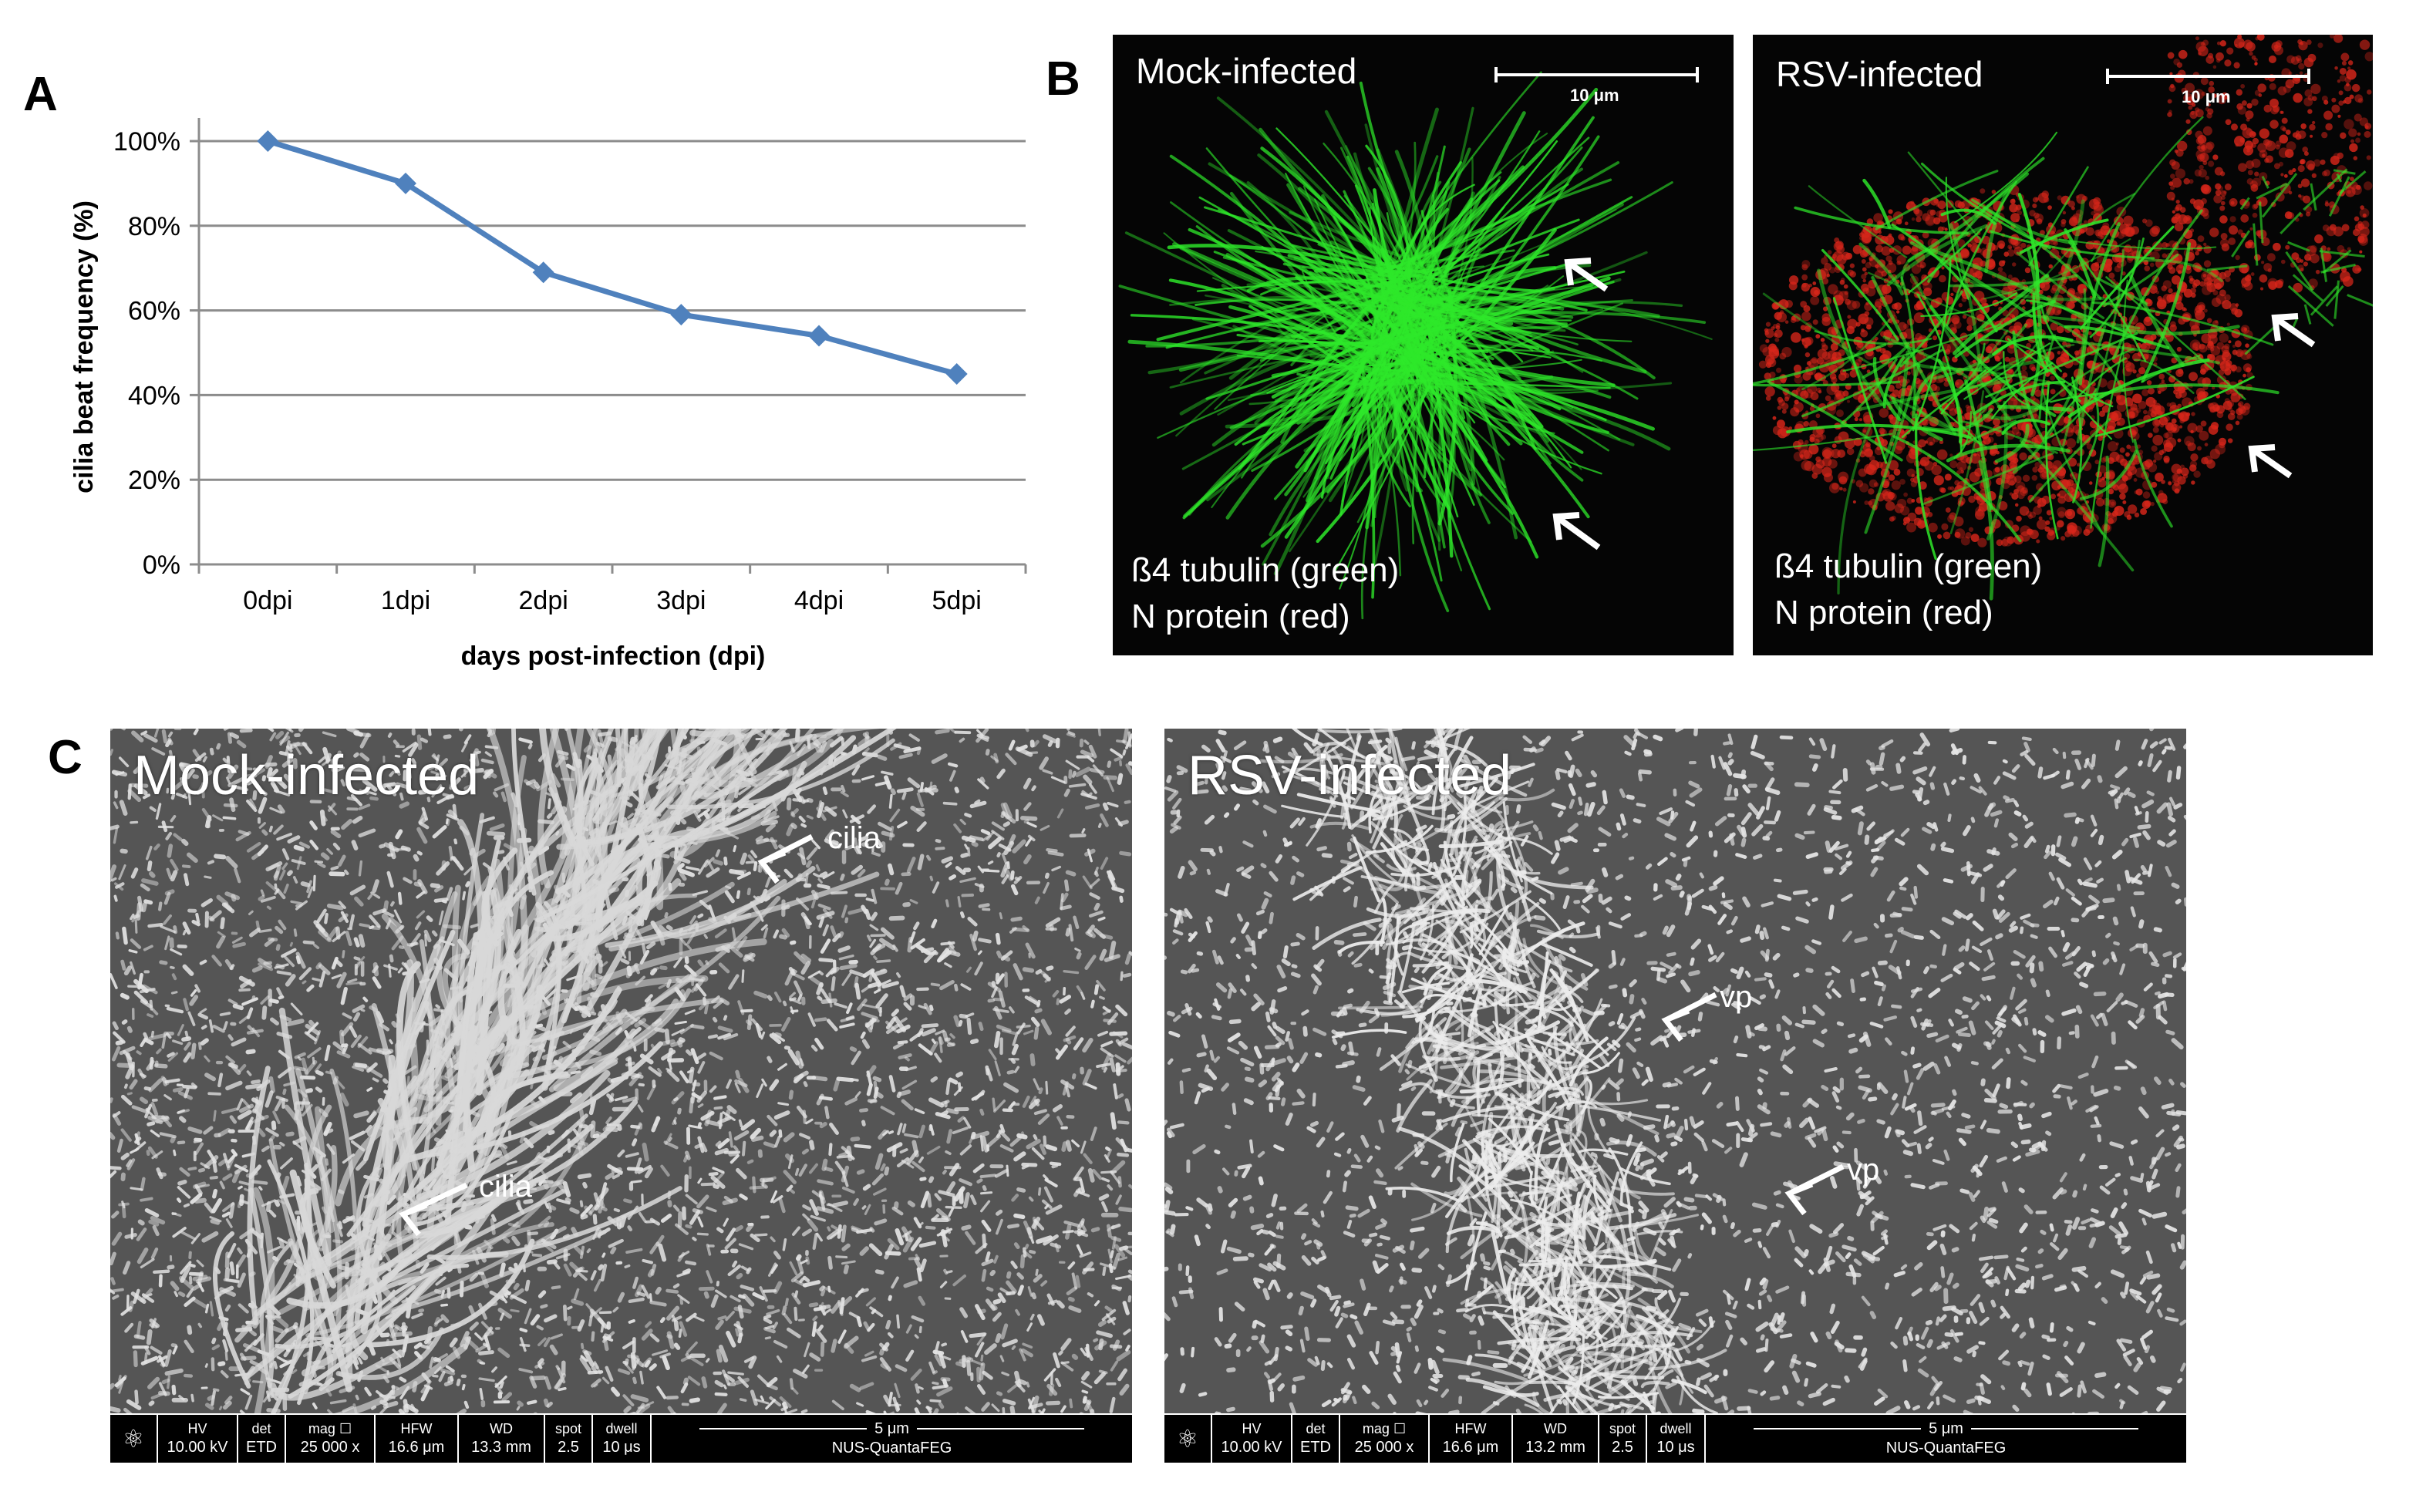 This screenshot has width=2416, height=1512. What do you see at coordinates (146, 353) in the screenshot?
I see `chart-y-tick-labels: 0% 20% 40% 60% 80% 100%` at bounding box center [146, 353].